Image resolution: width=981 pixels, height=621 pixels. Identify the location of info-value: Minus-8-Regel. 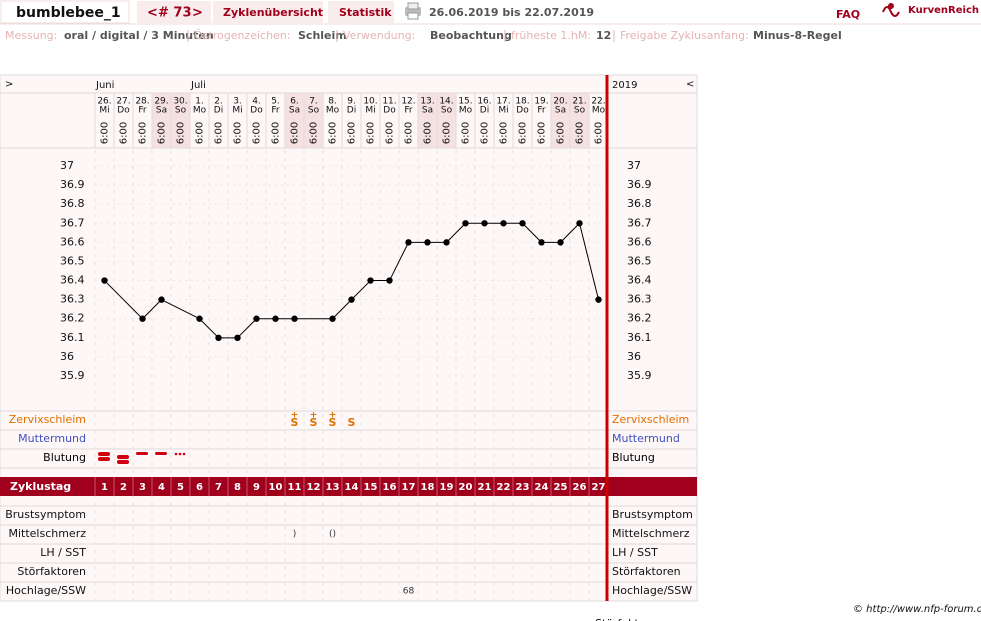
(797, 35).